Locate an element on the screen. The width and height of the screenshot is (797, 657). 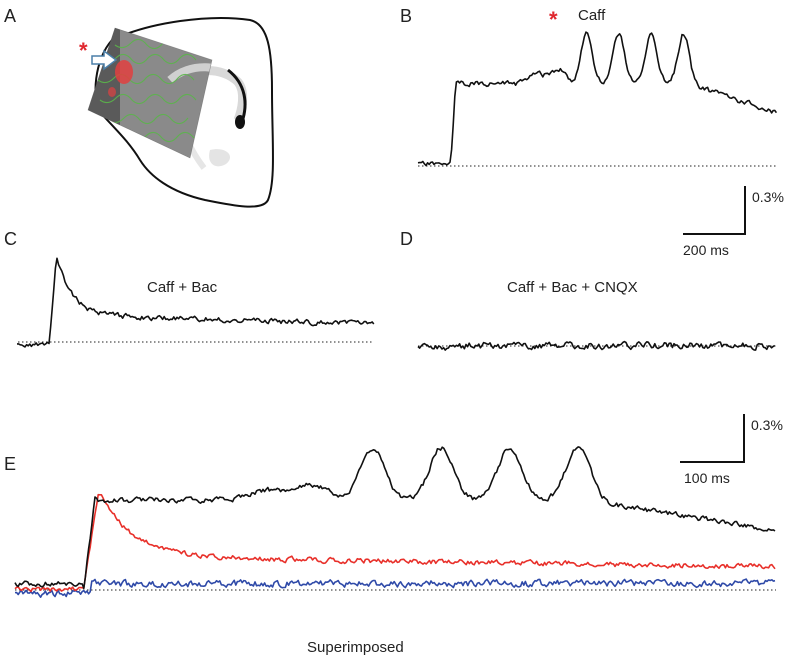
condition-label-caff: Caff is located at coordinates (592, 15).